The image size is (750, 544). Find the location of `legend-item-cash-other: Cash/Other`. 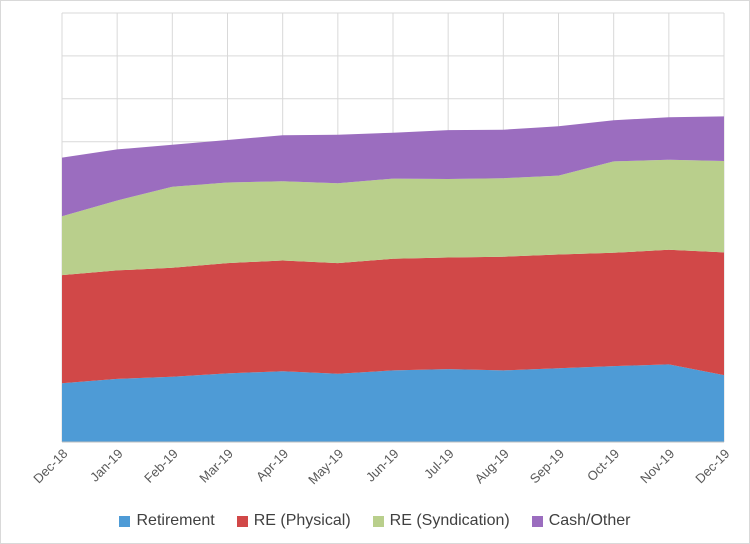

legend-item-cash-other: Cash/Other is located at coordinates (581, 521).